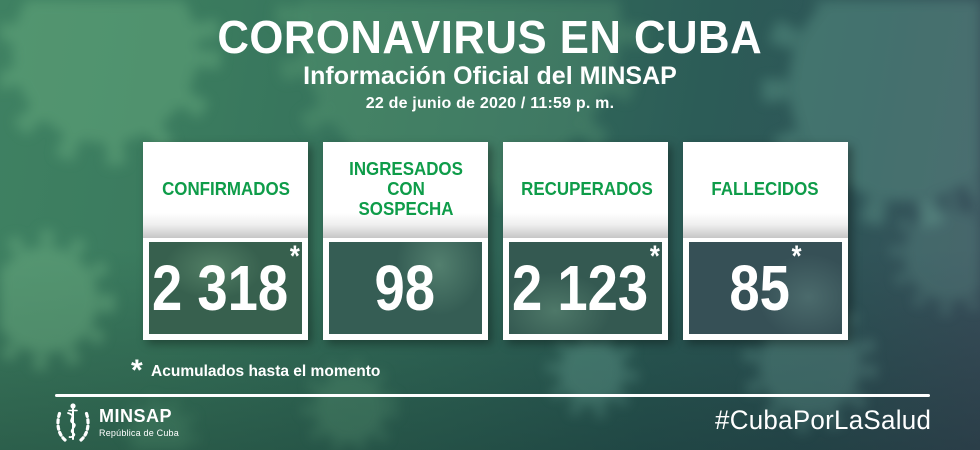  I want to click on stat-label: INGRESADOS CON SOSPECHA, so click(405, 189).